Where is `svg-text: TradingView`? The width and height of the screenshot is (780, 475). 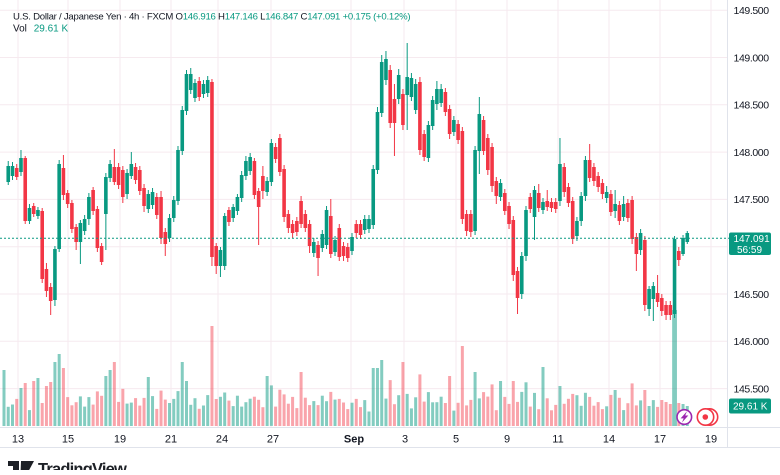
svg-text: TradingView is located at coordinates (82, 466).